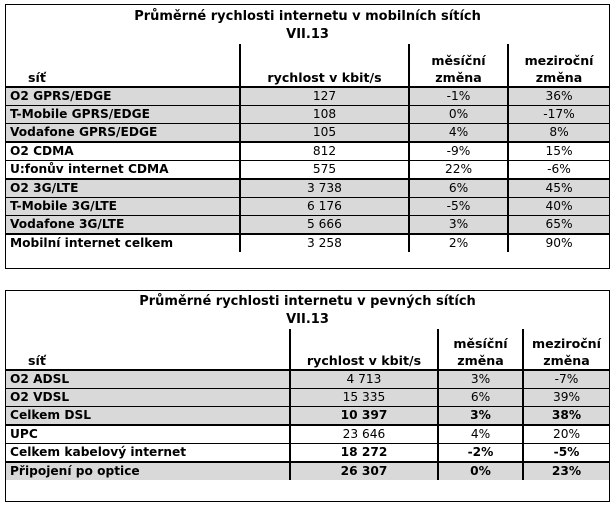 Image resolution: width=614 pixels, height=506 pixels. I want to click on mobile-col-network: síť, so click(37, 77).